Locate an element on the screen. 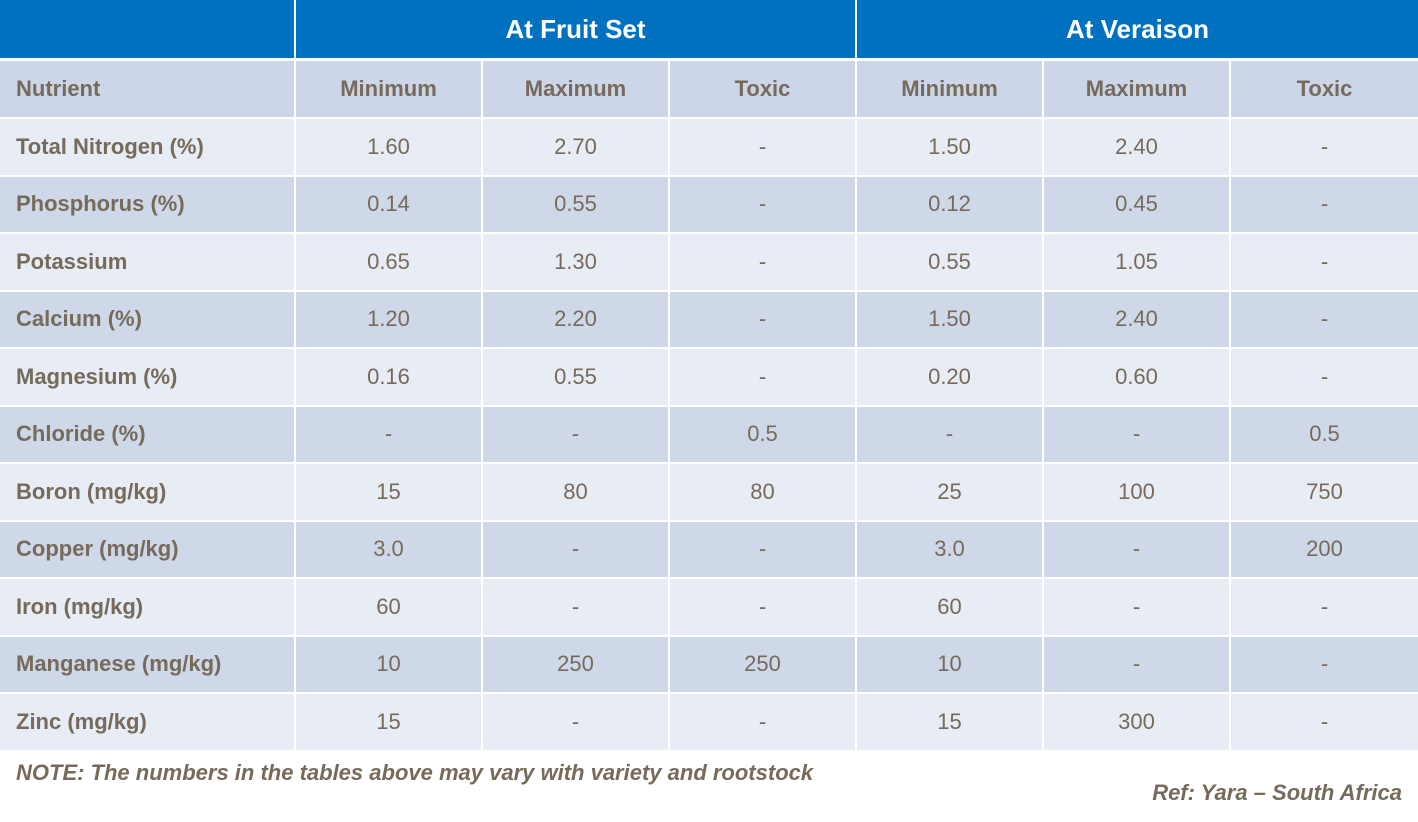 The height and width of the screenshot is (822, 1418). cell-value: 2.20 is located at coordinates (575, 319).